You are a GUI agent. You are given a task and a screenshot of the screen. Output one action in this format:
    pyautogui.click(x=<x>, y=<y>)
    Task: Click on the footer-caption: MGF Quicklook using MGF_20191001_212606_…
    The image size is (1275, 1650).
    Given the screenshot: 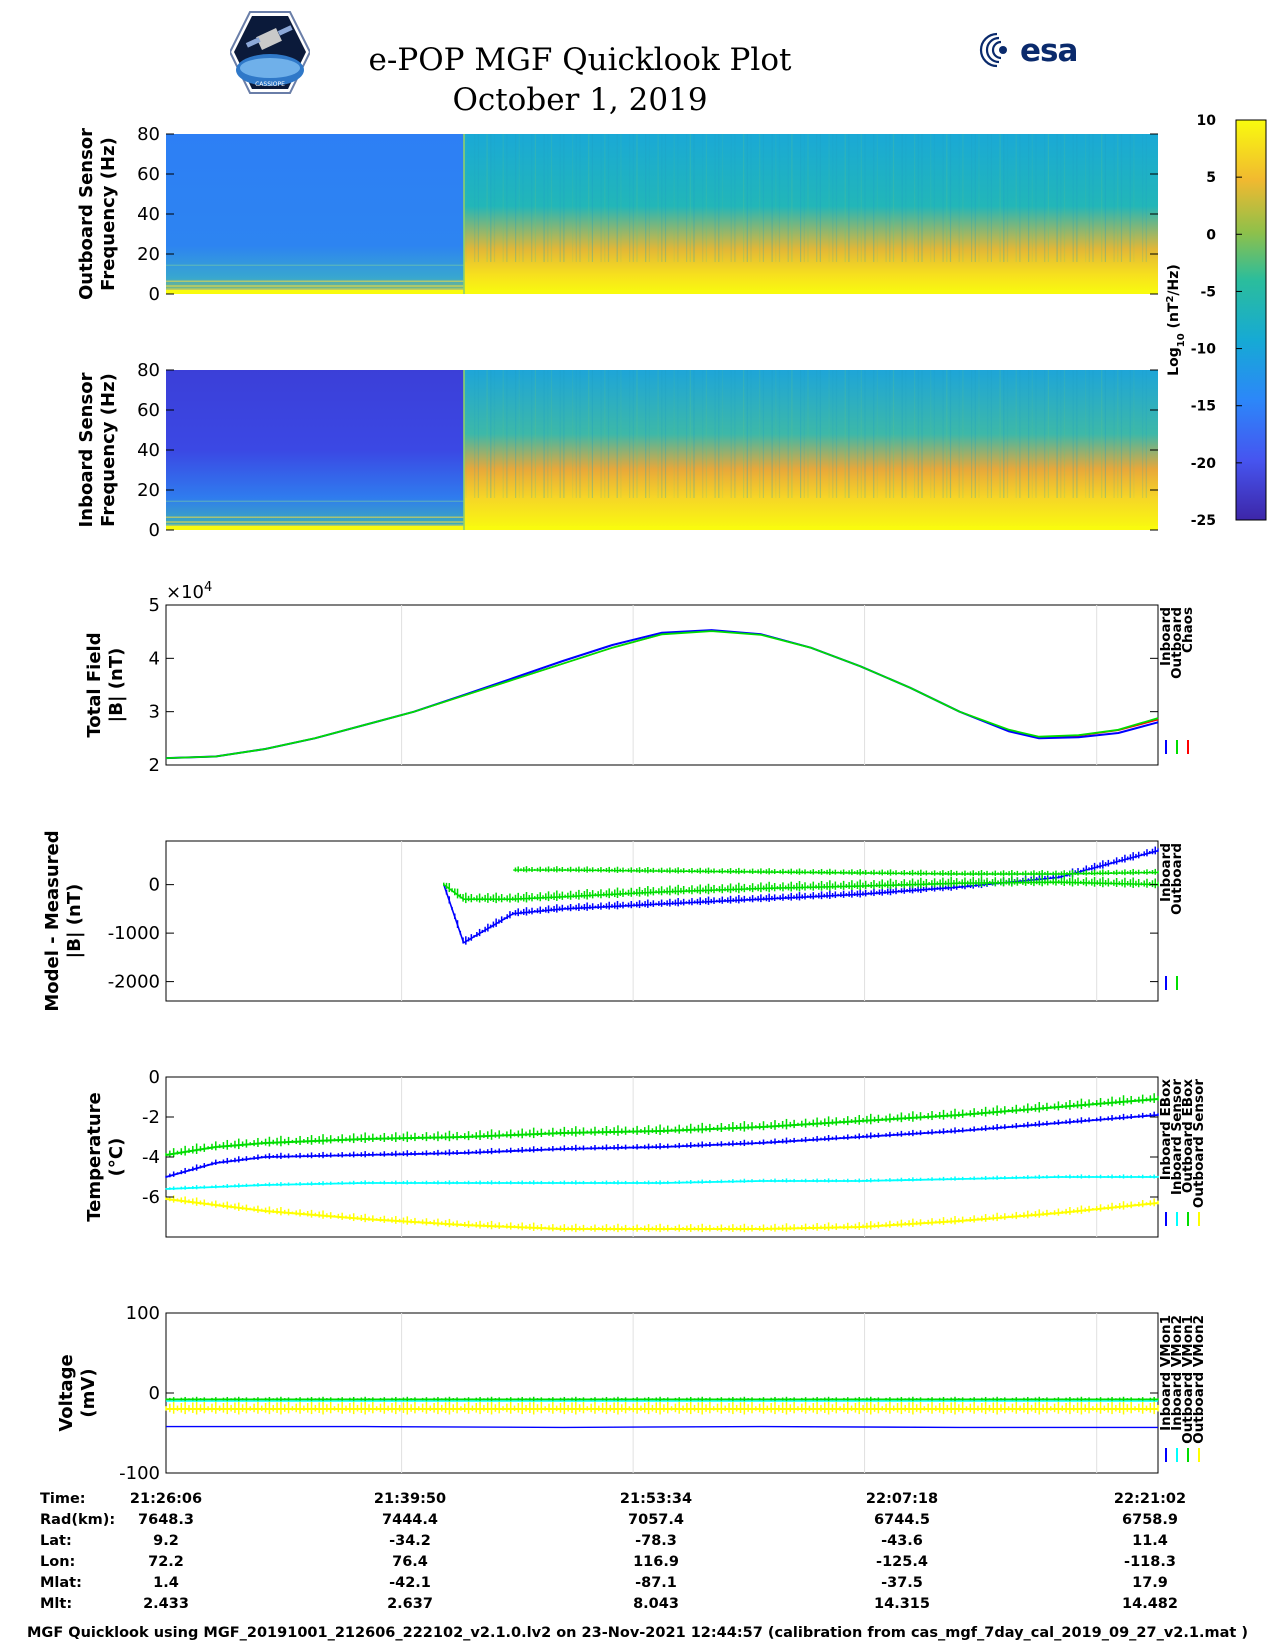 What is the action you would take?
    pyautogui.click(x=637, y=1633)
    